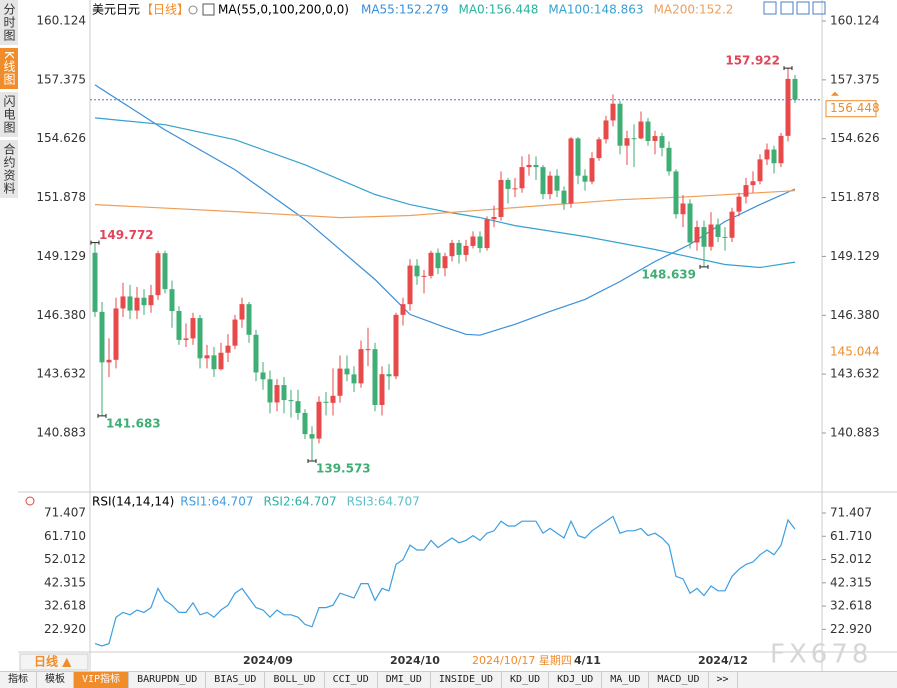  I want to click on bottom-tab: BOLL_UD, so click(295, 680).